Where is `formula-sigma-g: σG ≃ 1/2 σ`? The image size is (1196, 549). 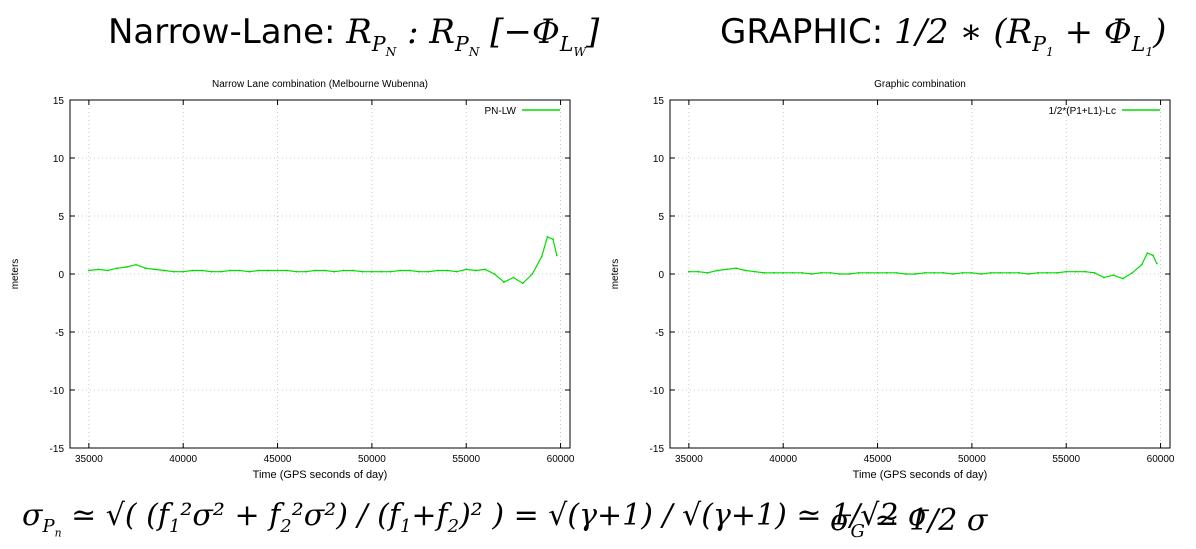 formula-sigma-g: σG ≃ 1/2 σ is located at coordinates (909, 522).